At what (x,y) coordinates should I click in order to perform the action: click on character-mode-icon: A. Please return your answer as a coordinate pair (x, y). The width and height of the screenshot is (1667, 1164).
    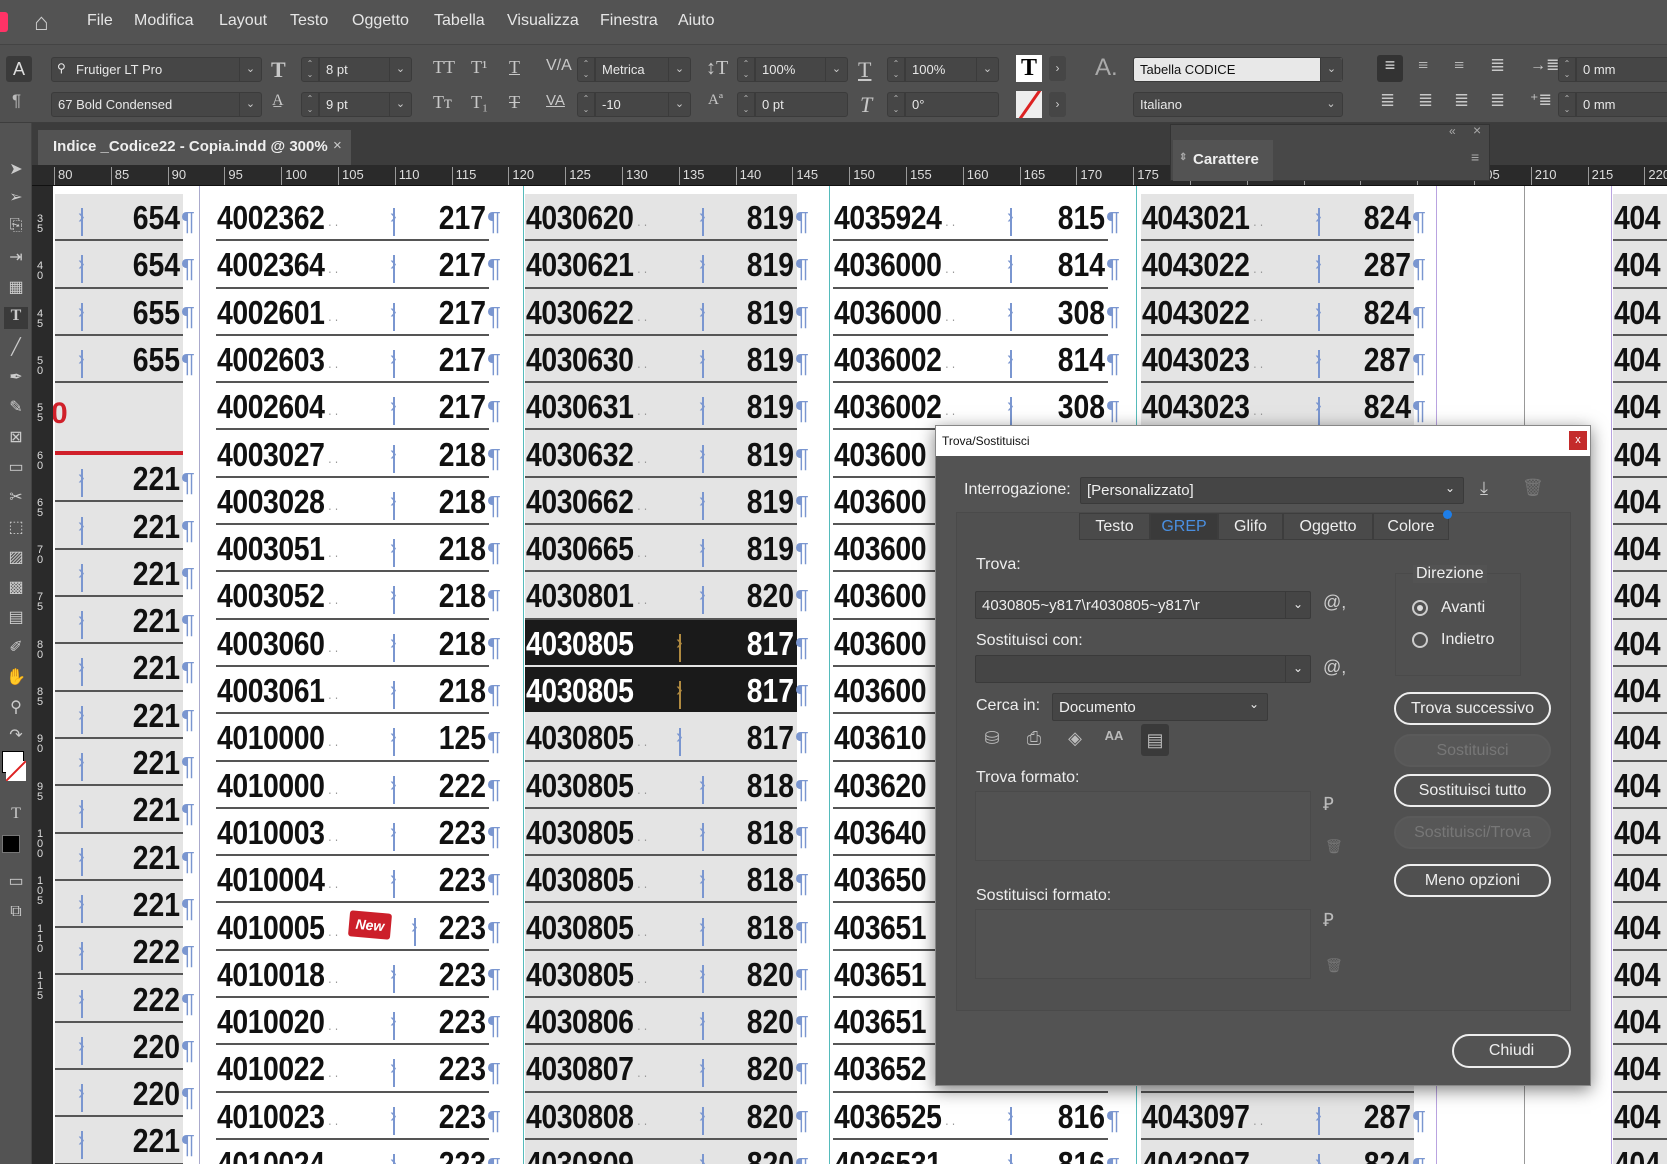
    Looking at the image, I should click on (19, 69).